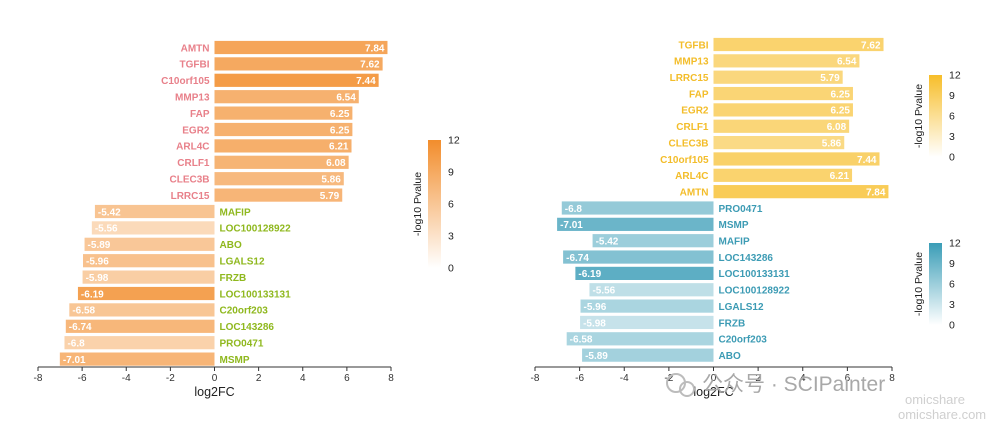  I want to click on legend-title-up: -log10 Pvalue, so click(919, 116).